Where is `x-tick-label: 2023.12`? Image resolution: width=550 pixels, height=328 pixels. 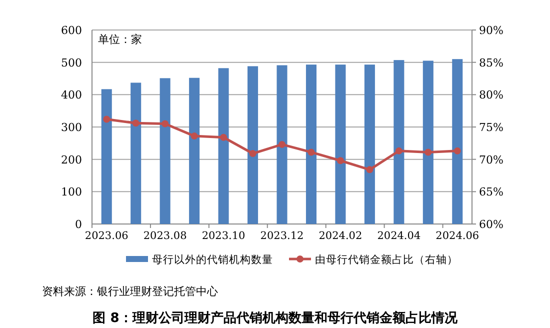
x-tick-label: 2023.12 is located at coordinates (282, 236).